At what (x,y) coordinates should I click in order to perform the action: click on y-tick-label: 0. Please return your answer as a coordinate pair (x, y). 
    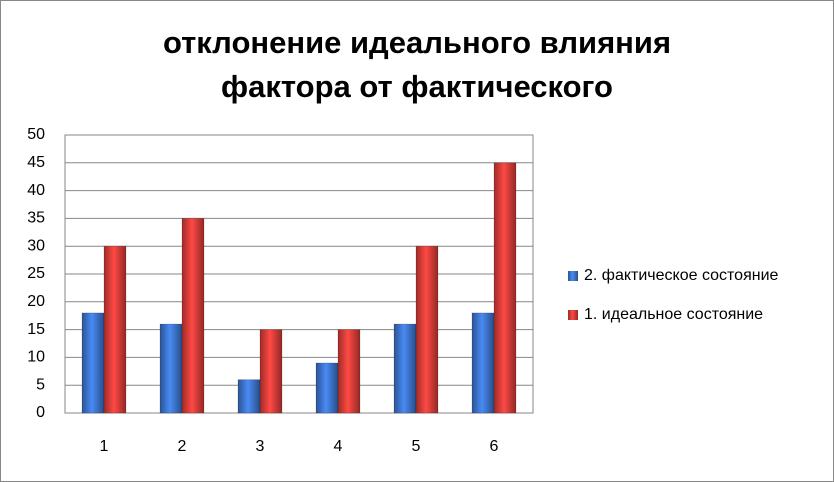
    Looking at the image, I should click on (40, 412).